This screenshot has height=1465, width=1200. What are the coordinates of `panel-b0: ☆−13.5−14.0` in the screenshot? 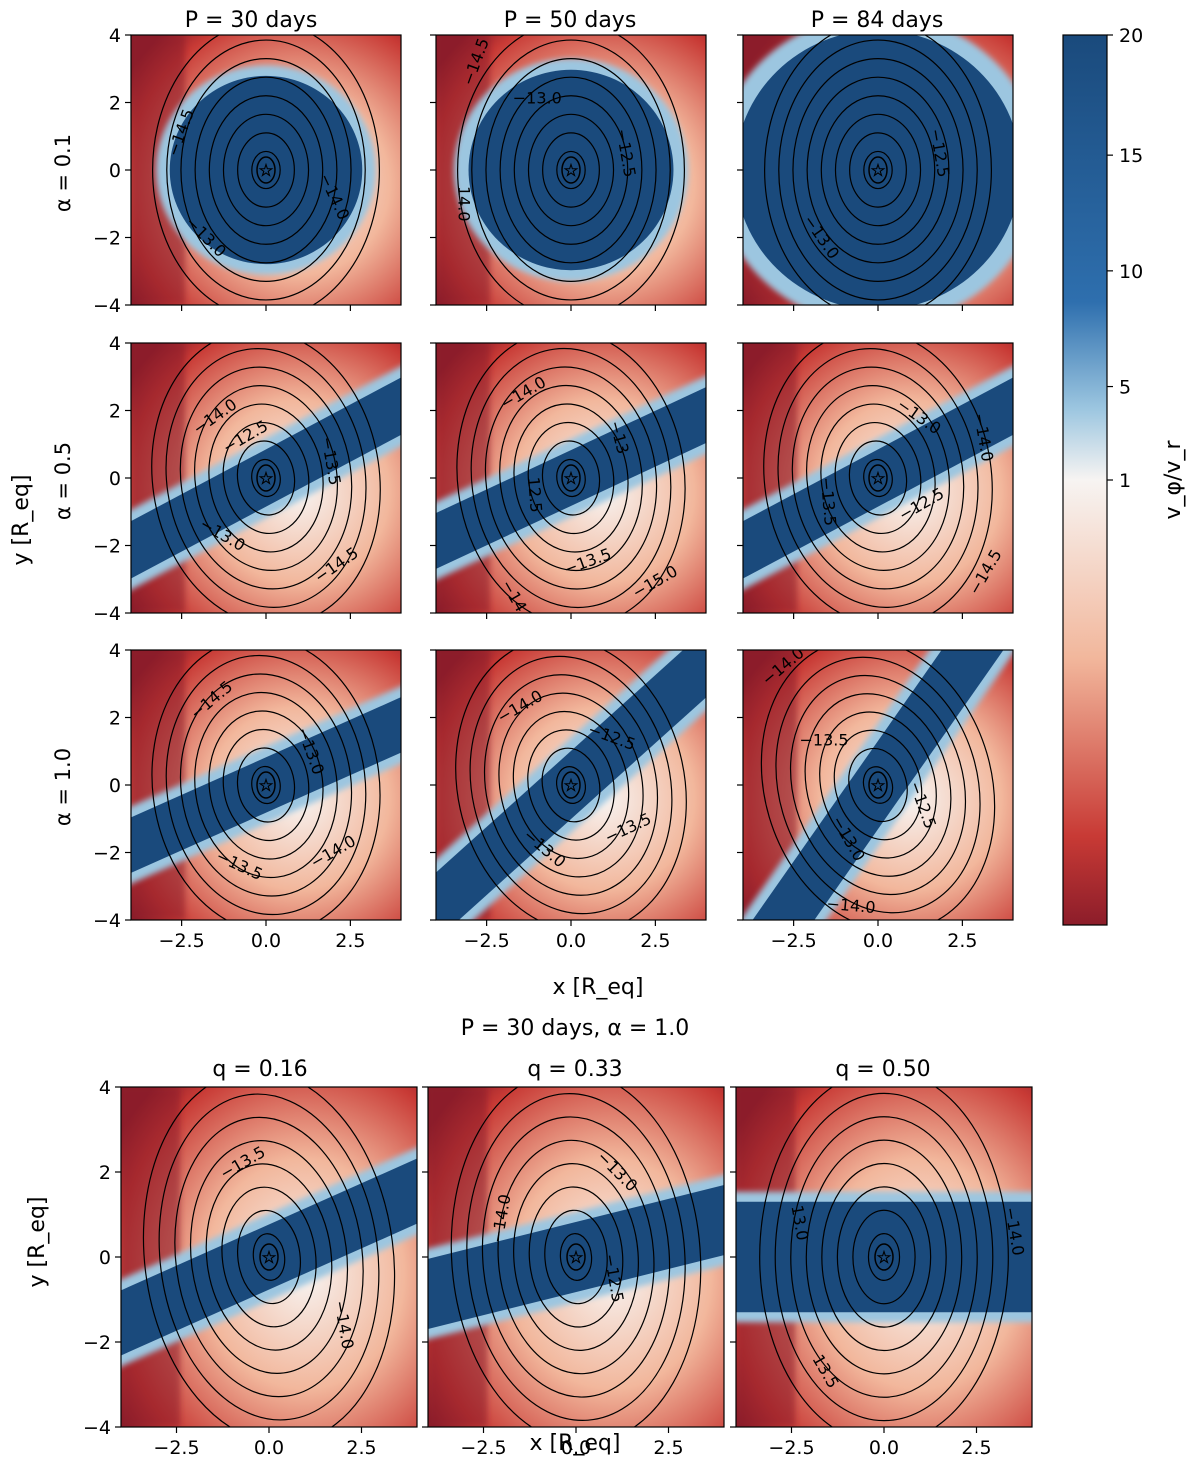 It's located at (266, 1259).